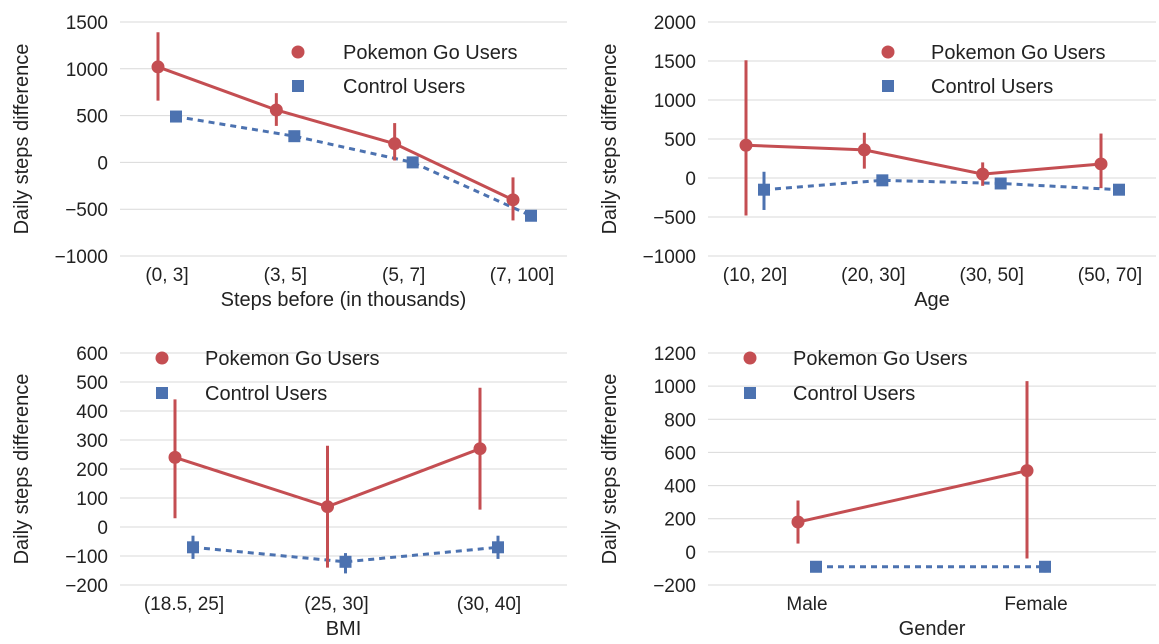 The image size is (1159, 644). What do you see at coordinates (755, 275) in the screenshot?
I see `x-tick-label: (10, 20]` at bounding box center [755, 275].